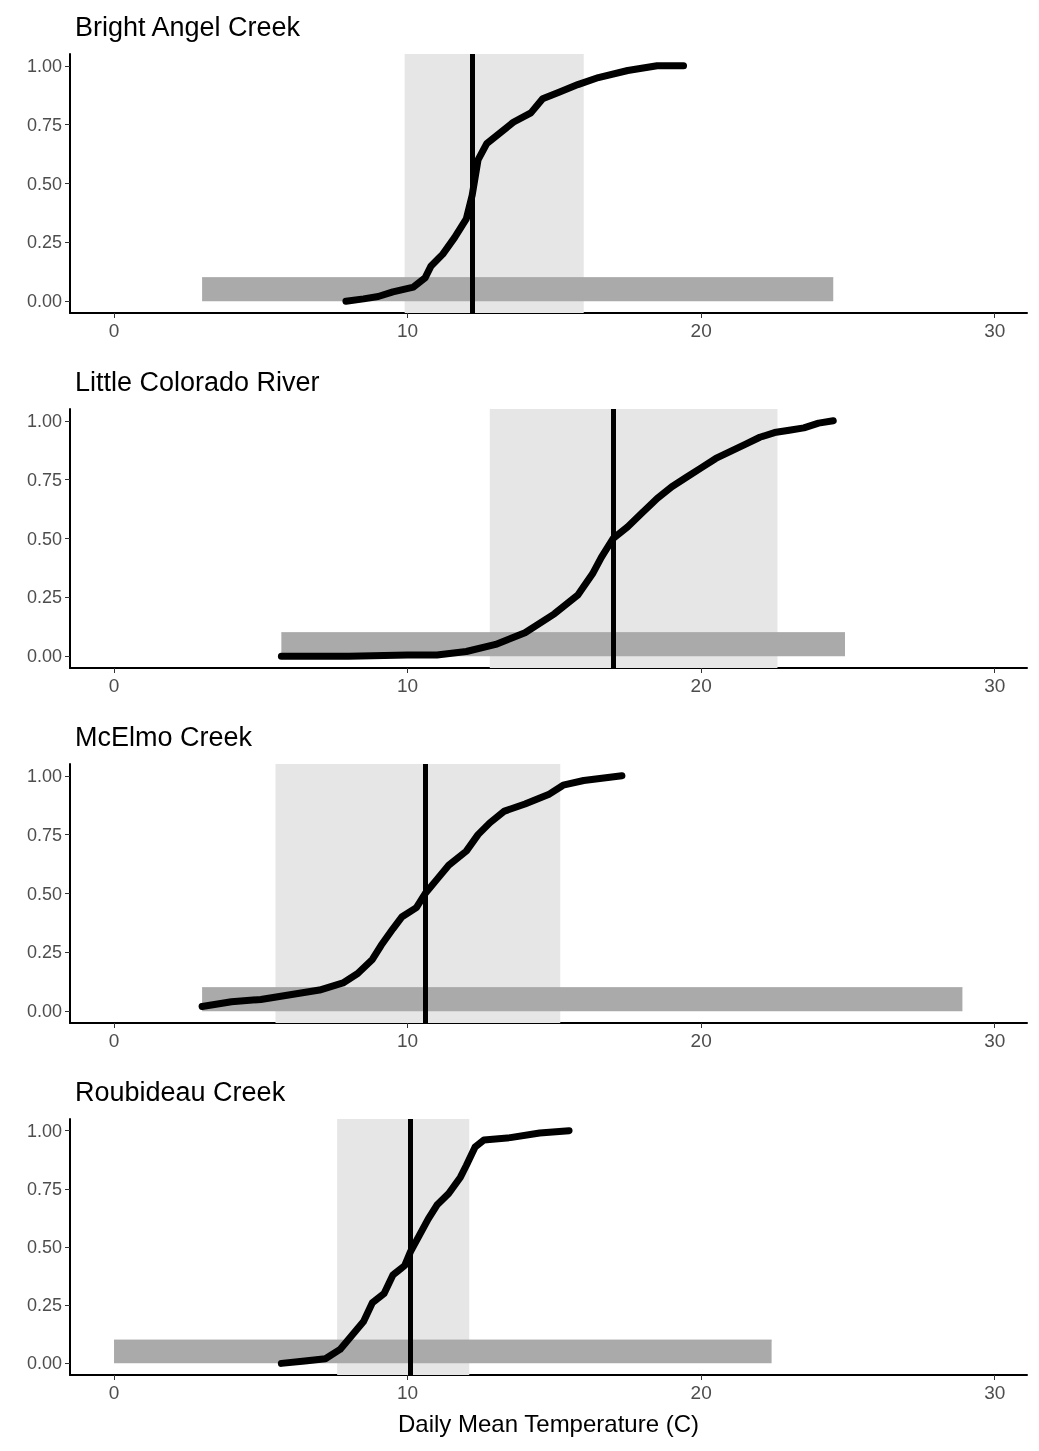  I want to click on chart-title: Little Colorado River, so click(197, 381).